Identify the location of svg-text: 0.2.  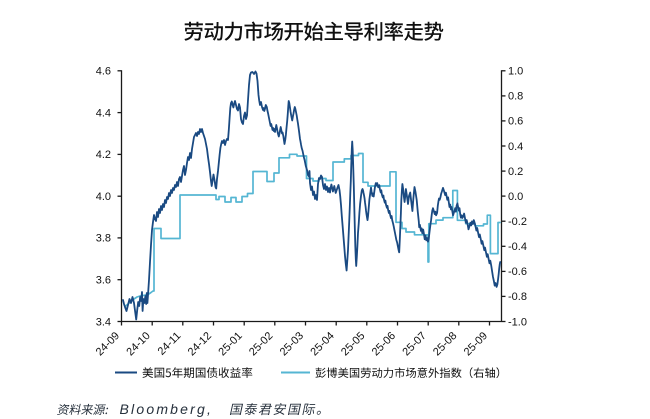
(515, 172).